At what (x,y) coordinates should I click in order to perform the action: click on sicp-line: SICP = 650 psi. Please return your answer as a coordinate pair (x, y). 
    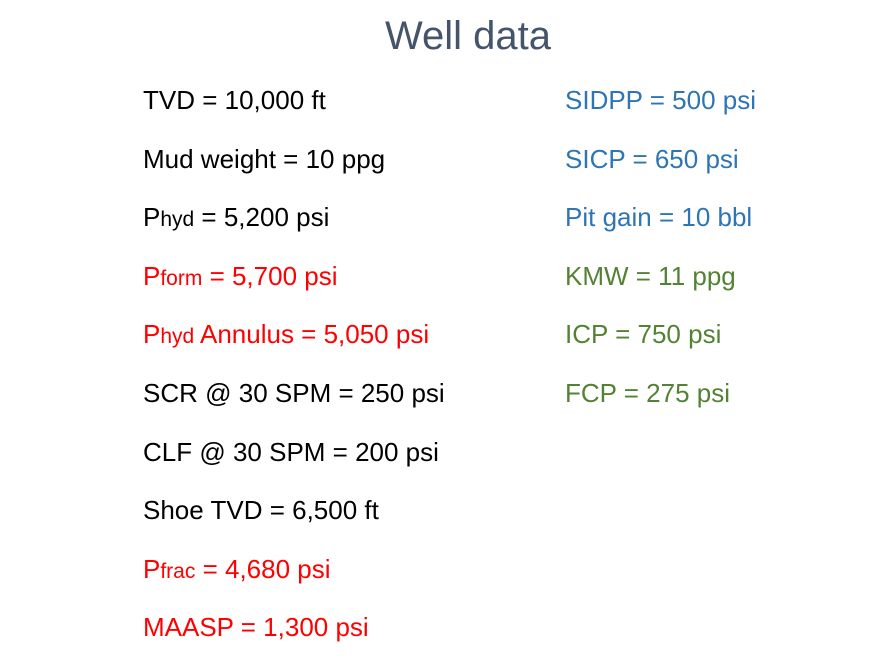
    Looking at the image, I should click on (652, 158).